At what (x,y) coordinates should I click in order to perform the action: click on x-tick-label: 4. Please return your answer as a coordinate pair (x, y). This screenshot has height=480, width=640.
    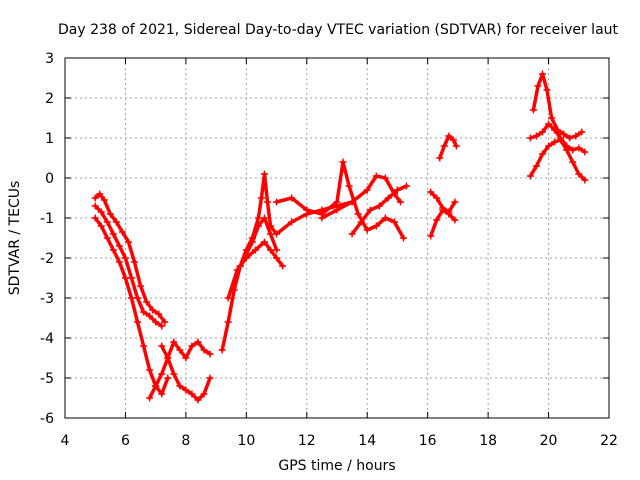
    Looking at the image, I should click on (65, 441).